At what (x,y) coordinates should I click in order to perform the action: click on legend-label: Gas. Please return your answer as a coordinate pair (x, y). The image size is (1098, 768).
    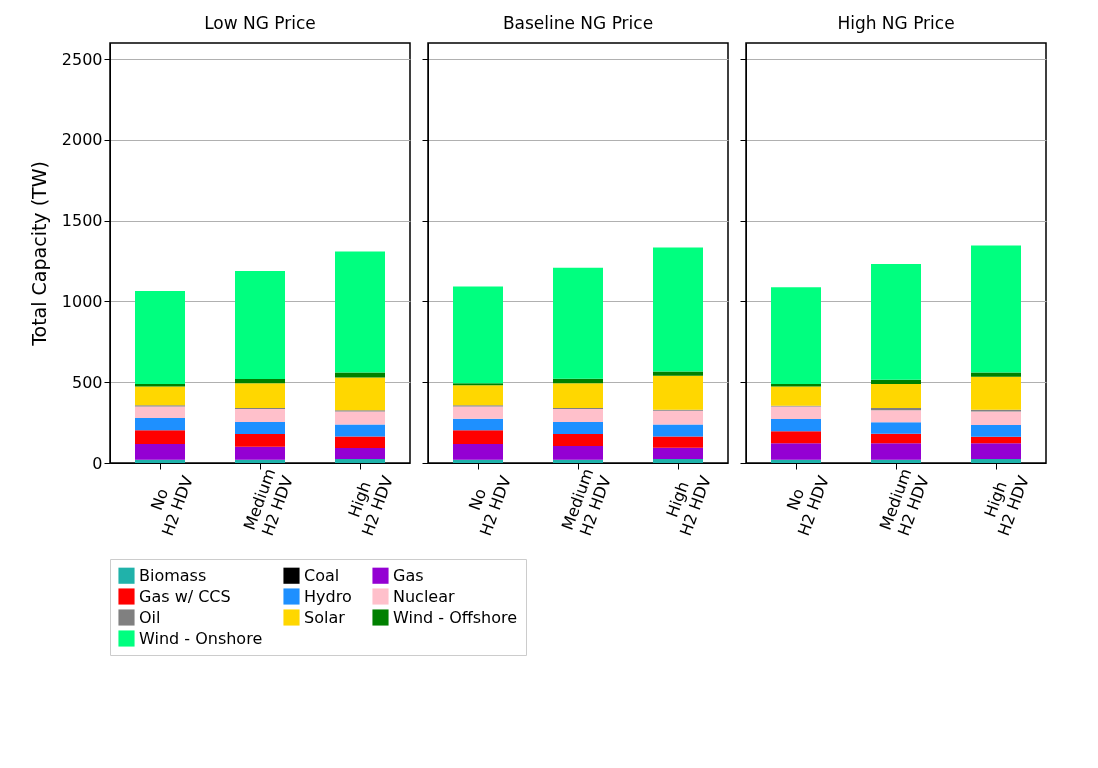
    Looking at the image, I should click on (408, 575).